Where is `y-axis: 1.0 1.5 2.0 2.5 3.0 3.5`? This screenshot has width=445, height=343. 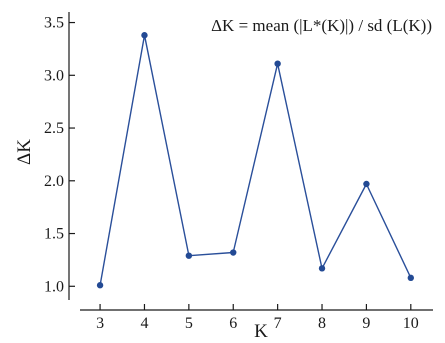
y-axis: 1.0 1.5 2.0 2.5 3.0 3.5 is located at coordinates (59, 156).